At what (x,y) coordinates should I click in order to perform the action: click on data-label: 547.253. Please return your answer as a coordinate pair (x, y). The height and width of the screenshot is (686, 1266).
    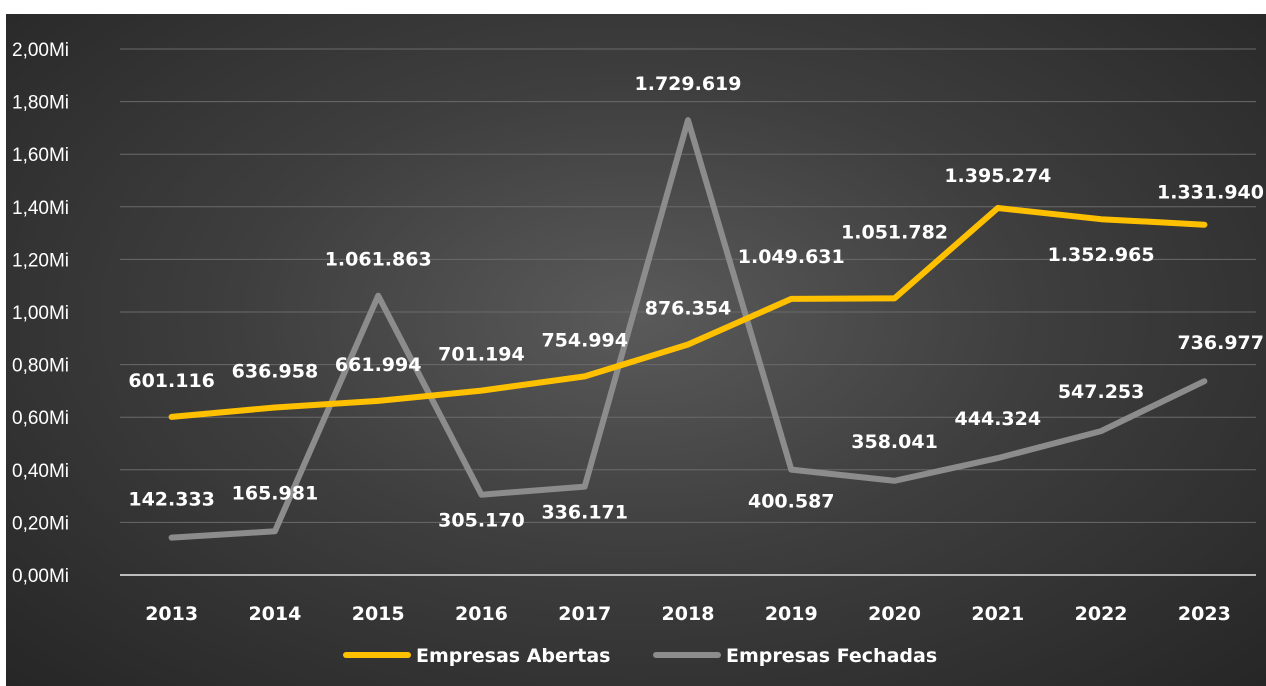
    Looking at the image, I should click on (1101, 392).